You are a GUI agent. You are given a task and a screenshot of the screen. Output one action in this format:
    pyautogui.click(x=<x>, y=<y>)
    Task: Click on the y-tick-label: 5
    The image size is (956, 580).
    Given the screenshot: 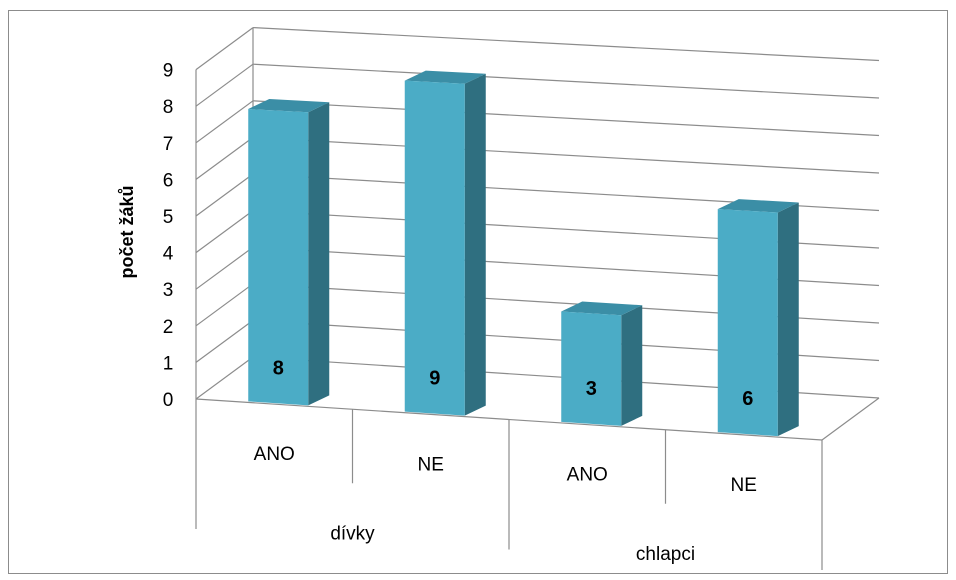 What is the action you would take?
    pyautogui.click(x=168, y=217)
    